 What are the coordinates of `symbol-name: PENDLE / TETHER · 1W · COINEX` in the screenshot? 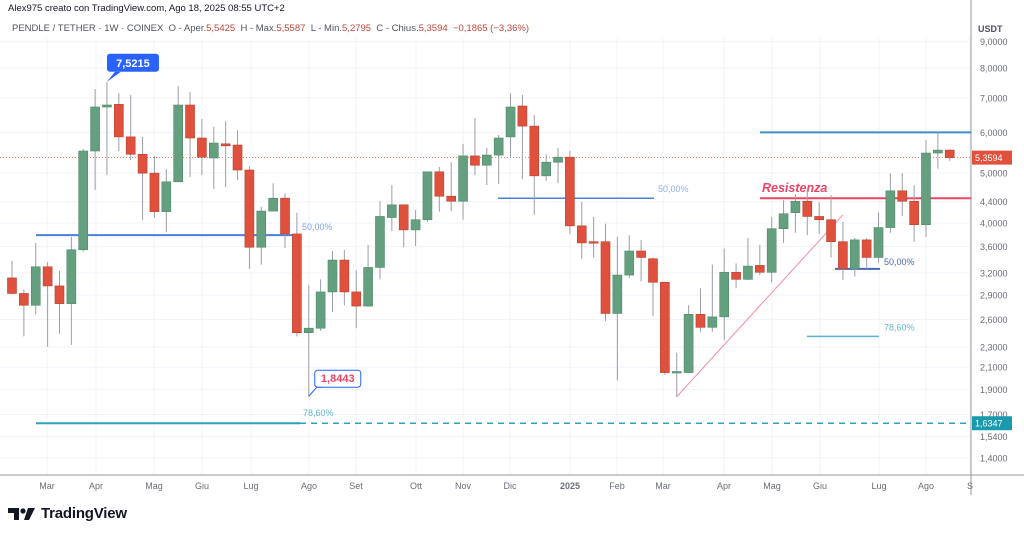 It's located at (88, 28).